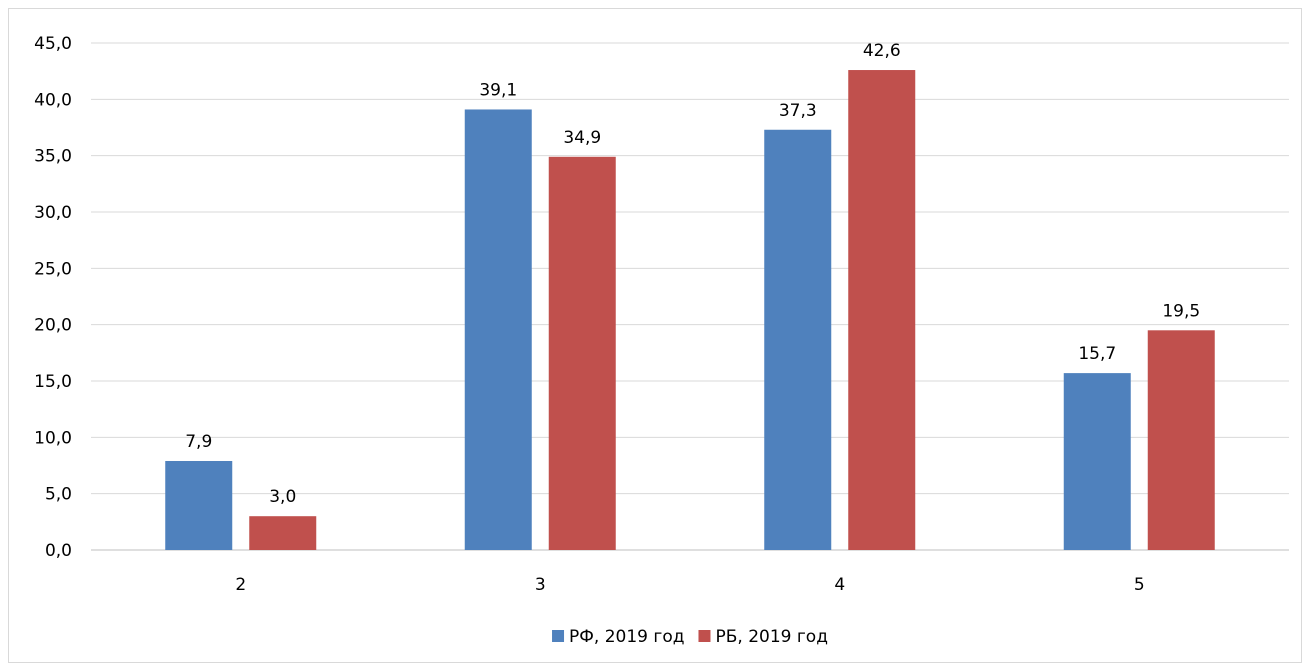 The image size is (1306, 667). Describe the element at coordinates (540, 585) in the screenshot. I see `x-tick-label: 3` at that location.